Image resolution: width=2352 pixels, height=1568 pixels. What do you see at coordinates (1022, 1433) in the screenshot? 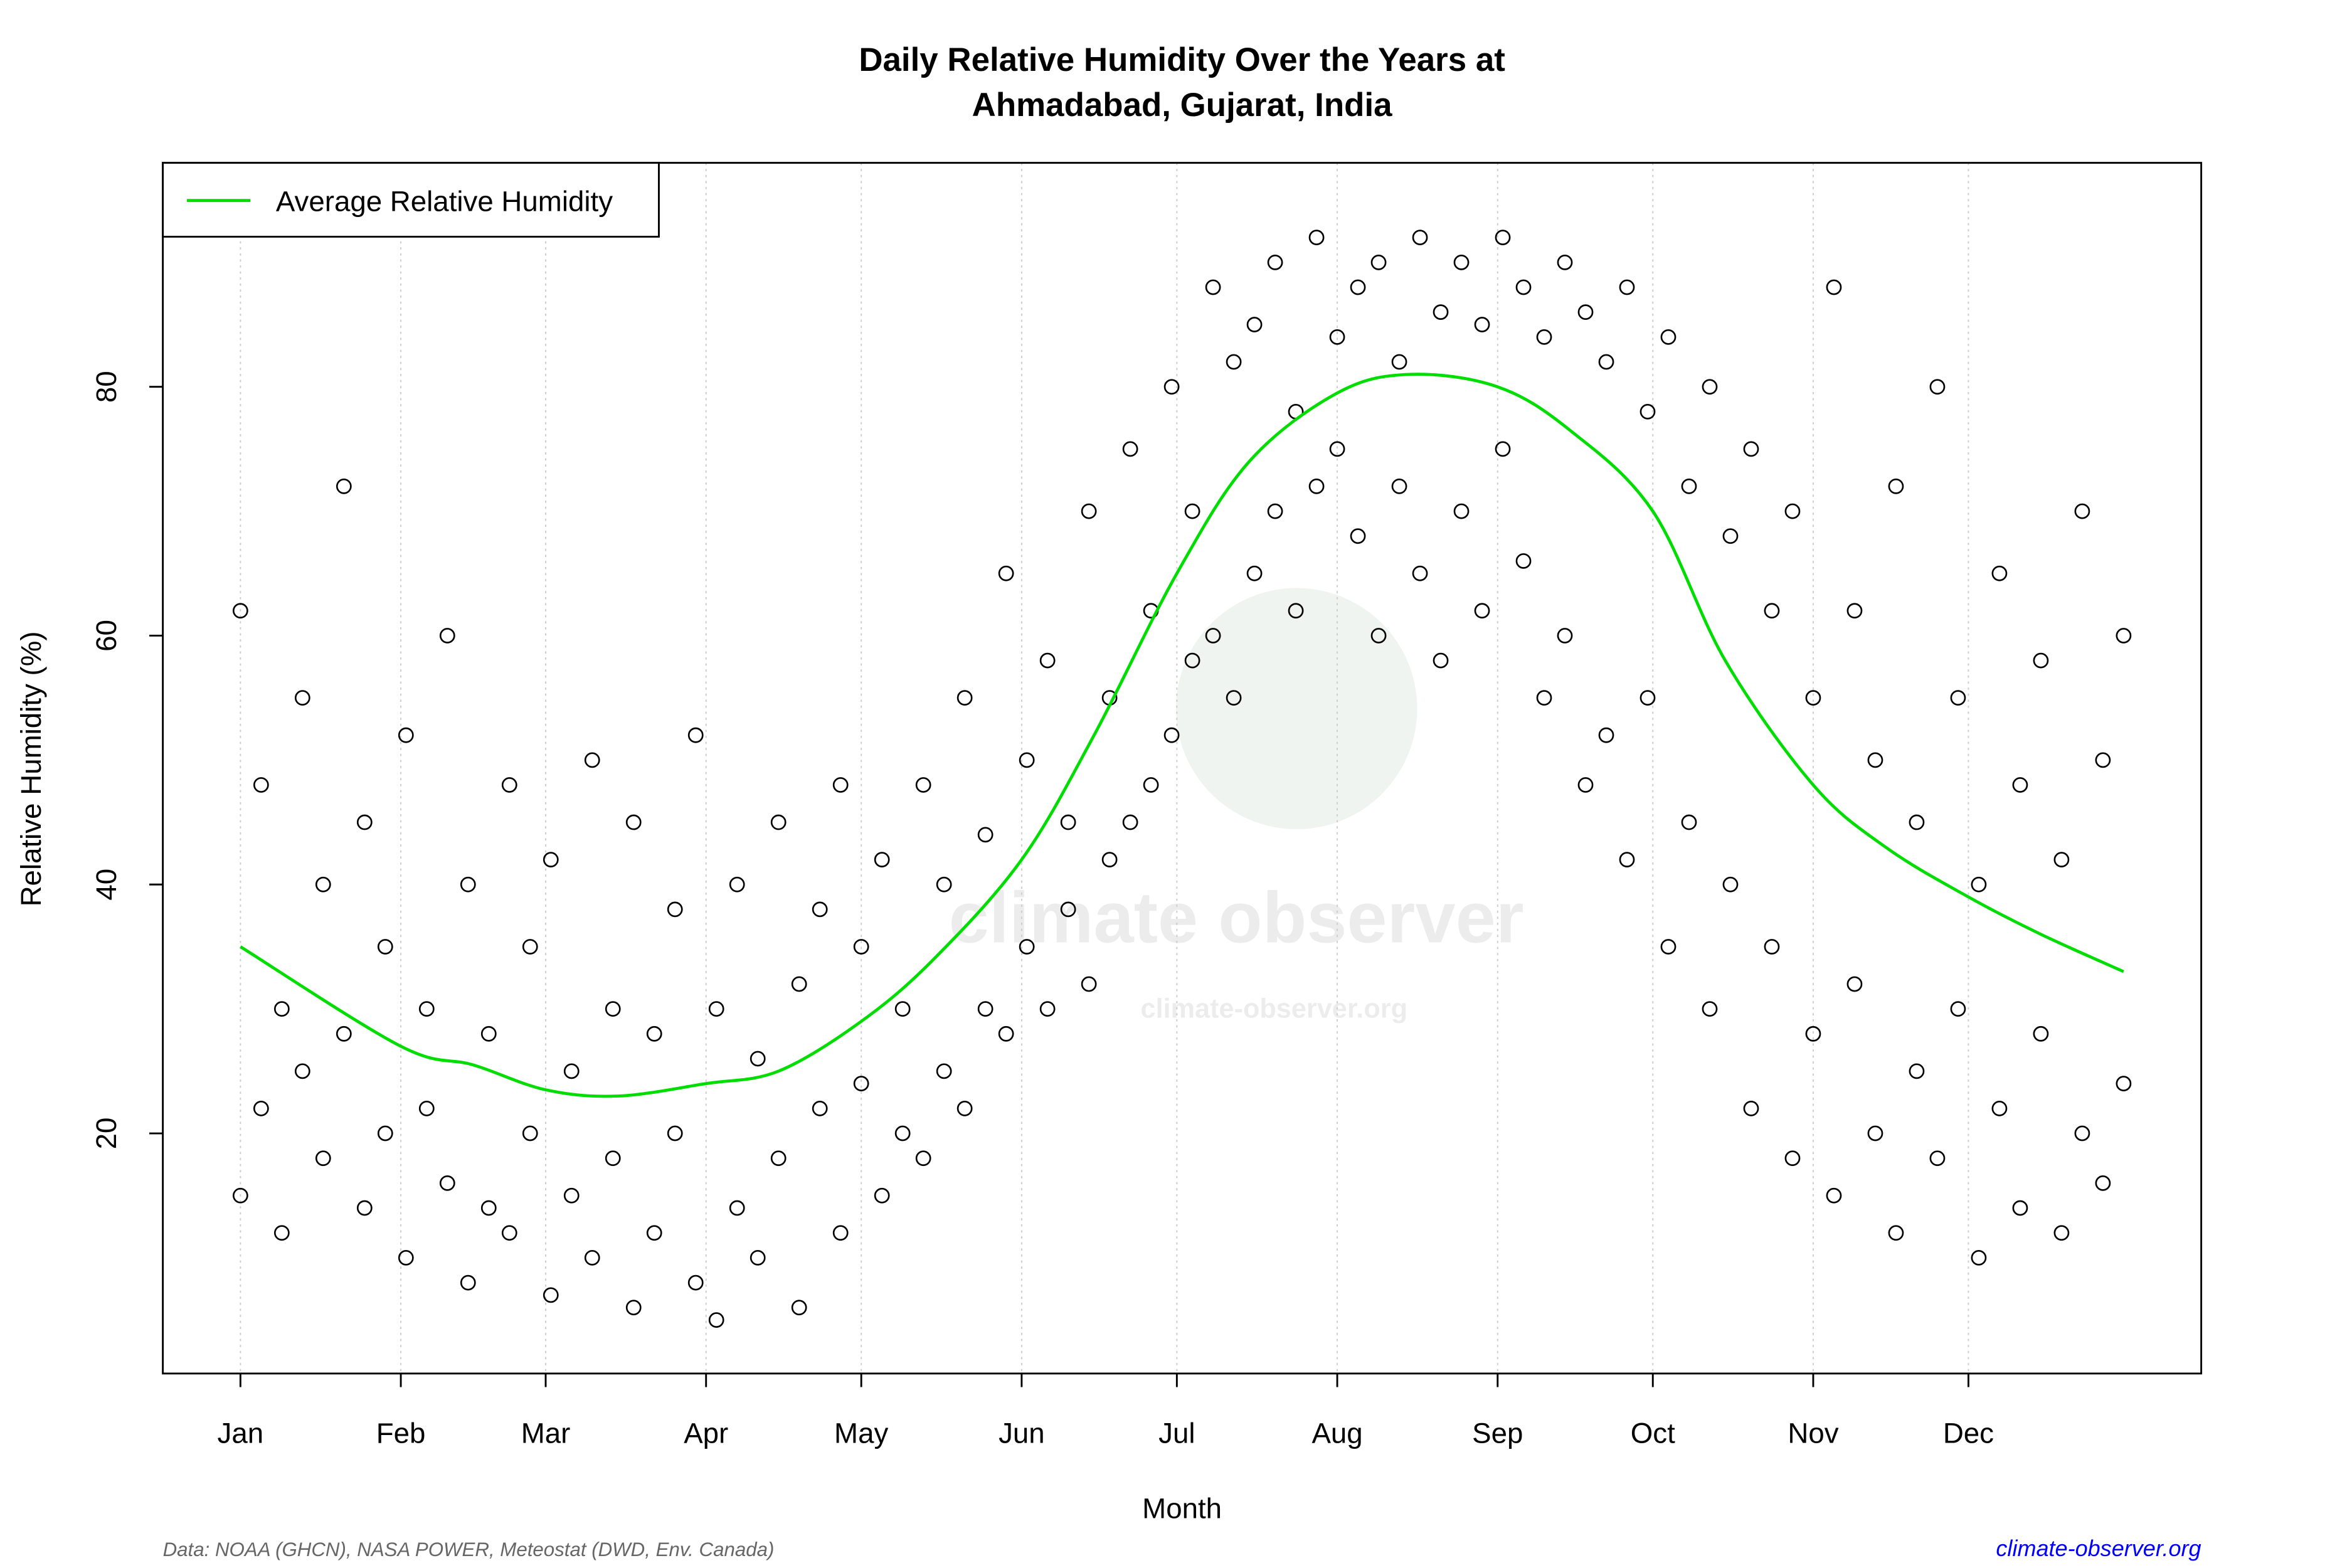
I see `x-tick-label: Jun` at bounding box center [1022, 1433].